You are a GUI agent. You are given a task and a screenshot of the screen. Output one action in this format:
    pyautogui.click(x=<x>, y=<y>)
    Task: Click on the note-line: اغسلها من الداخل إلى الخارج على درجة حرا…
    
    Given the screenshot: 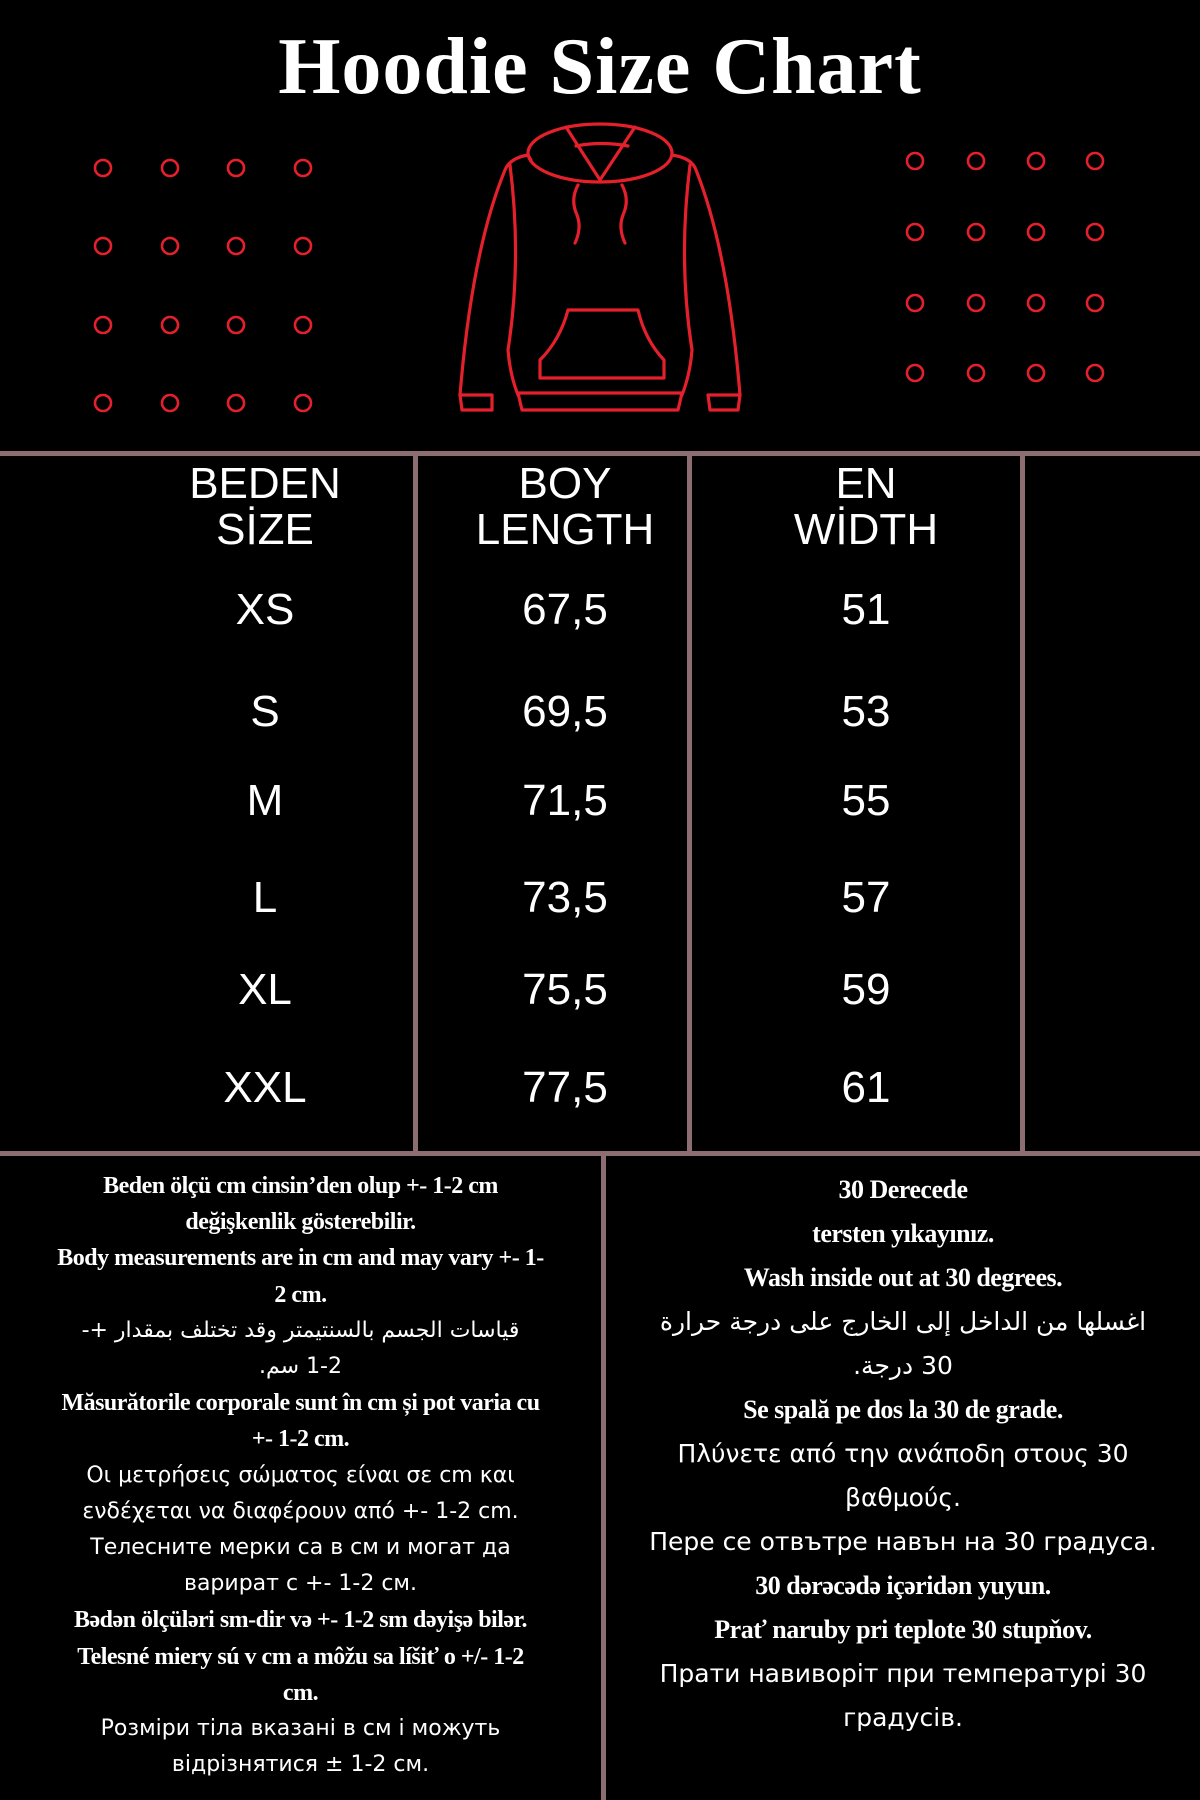 What is the action you would take?
    pyautogui.click(x=903, y=1321)
    